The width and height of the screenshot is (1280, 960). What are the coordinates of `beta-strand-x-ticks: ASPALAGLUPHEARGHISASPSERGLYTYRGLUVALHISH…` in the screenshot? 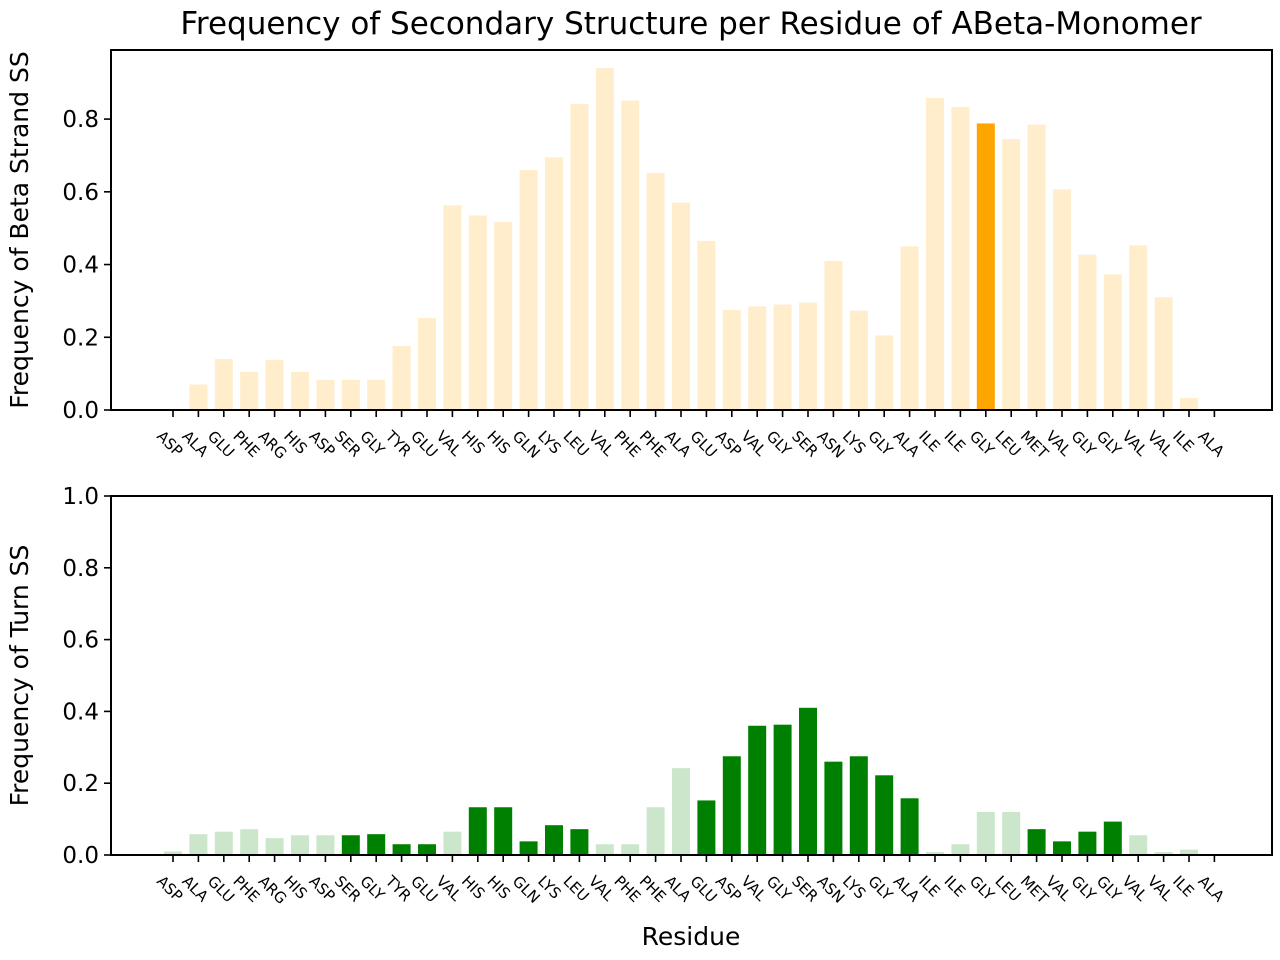 It's located at (690, 436).